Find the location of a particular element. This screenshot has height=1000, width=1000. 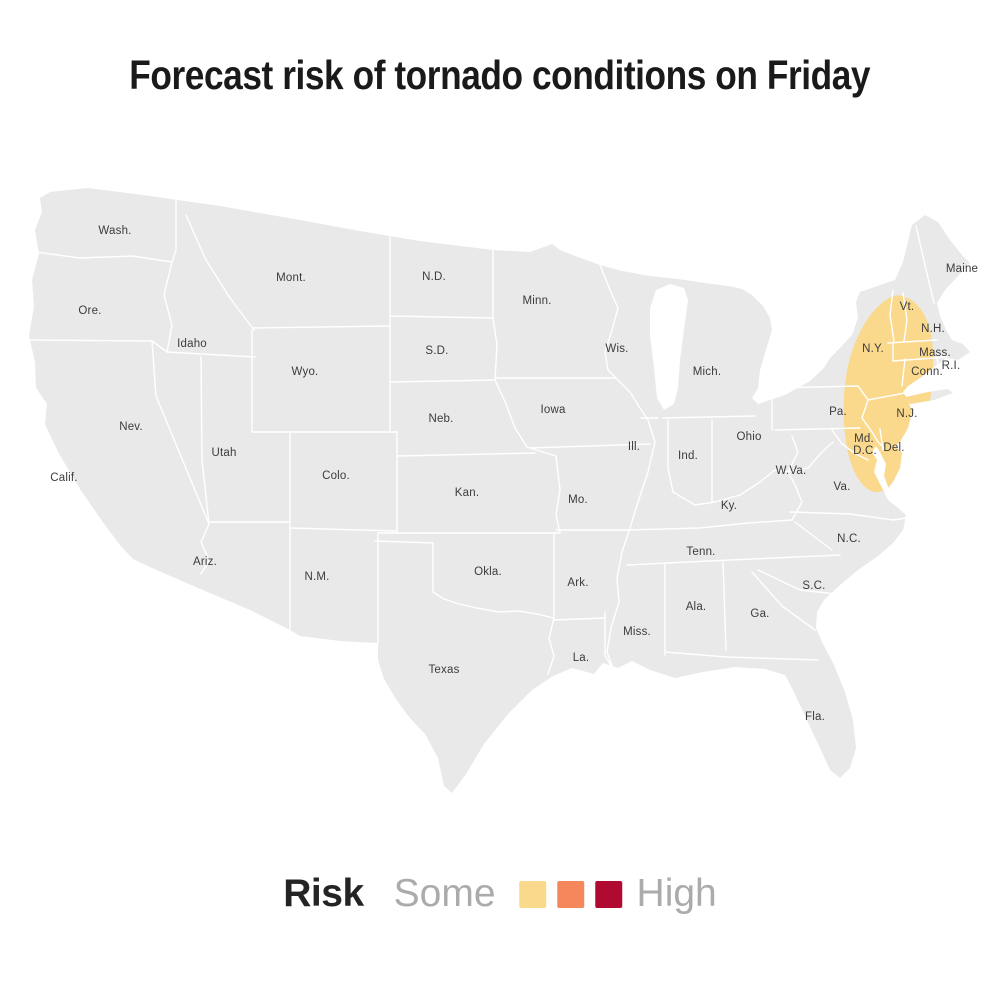

legend-swatch-medium is located at coordinates (571, 894).